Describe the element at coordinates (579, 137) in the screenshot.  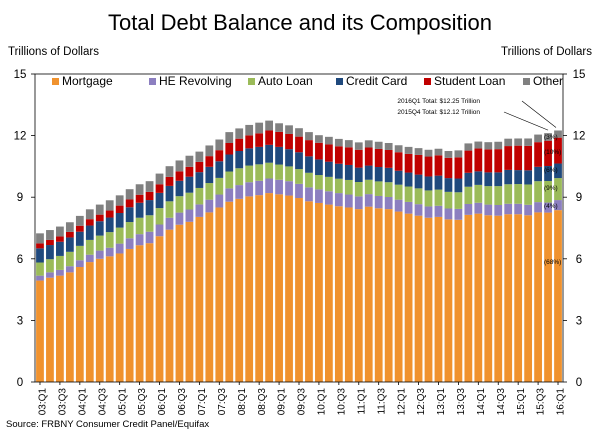
I see `y-tick-label-right: 12` at that location.